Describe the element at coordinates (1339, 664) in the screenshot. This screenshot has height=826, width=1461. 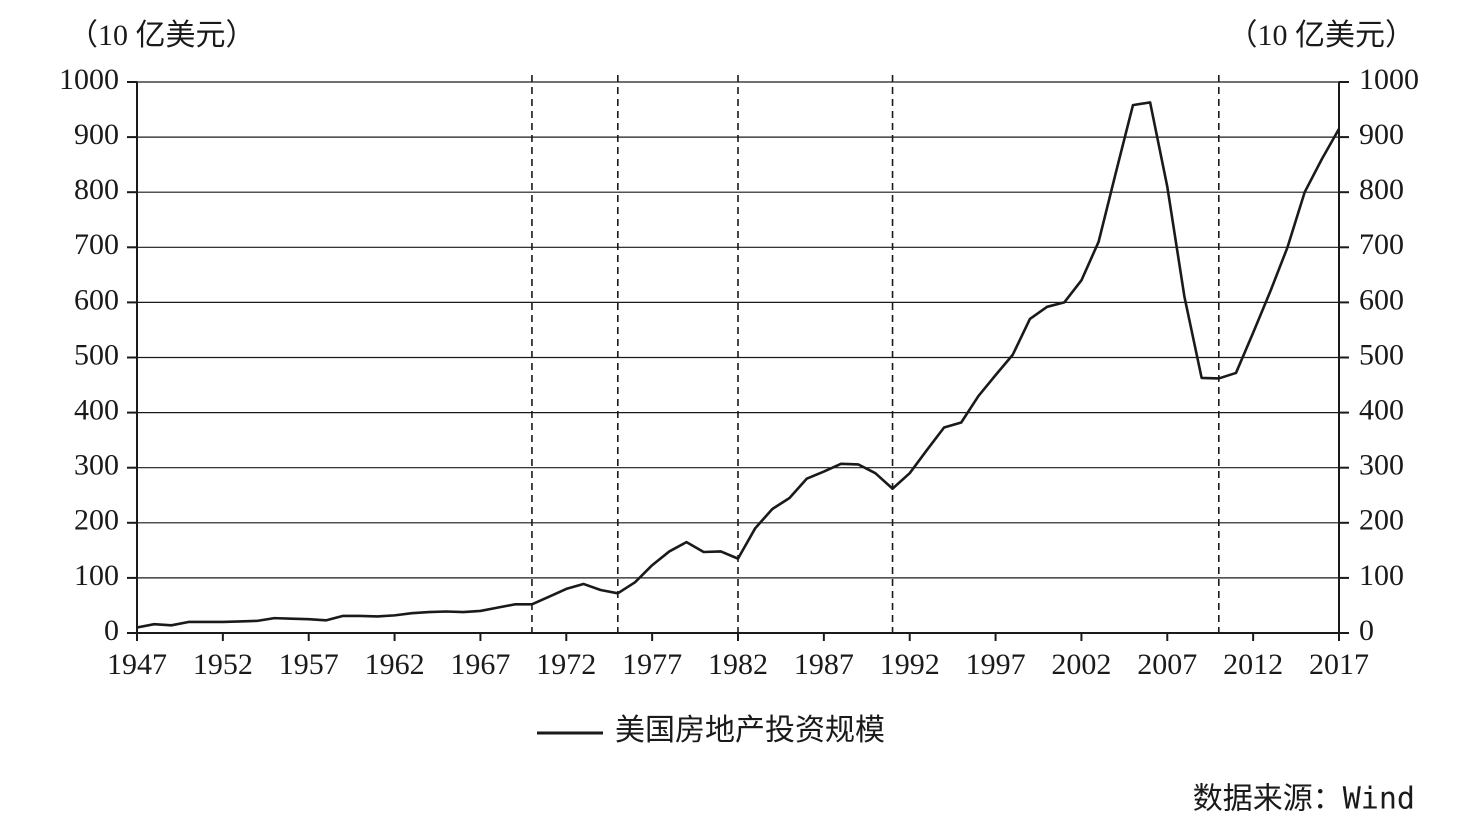
I see `x-tick-label: 2017` at that location.